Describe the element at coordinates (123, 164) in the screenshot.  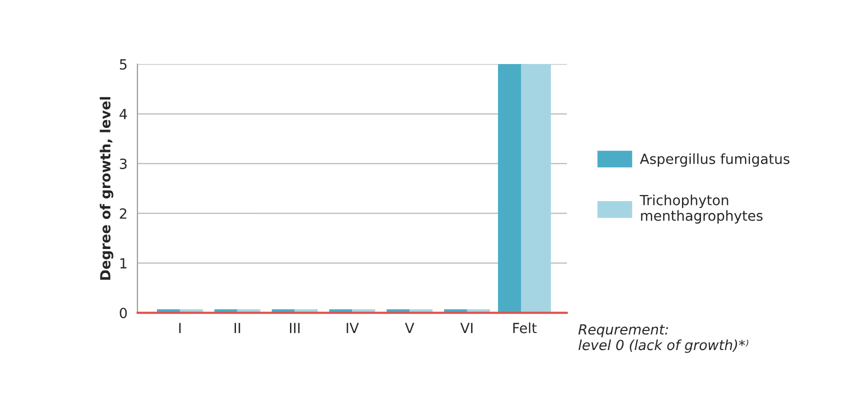
I see `y-tick-label: 3` at that location.